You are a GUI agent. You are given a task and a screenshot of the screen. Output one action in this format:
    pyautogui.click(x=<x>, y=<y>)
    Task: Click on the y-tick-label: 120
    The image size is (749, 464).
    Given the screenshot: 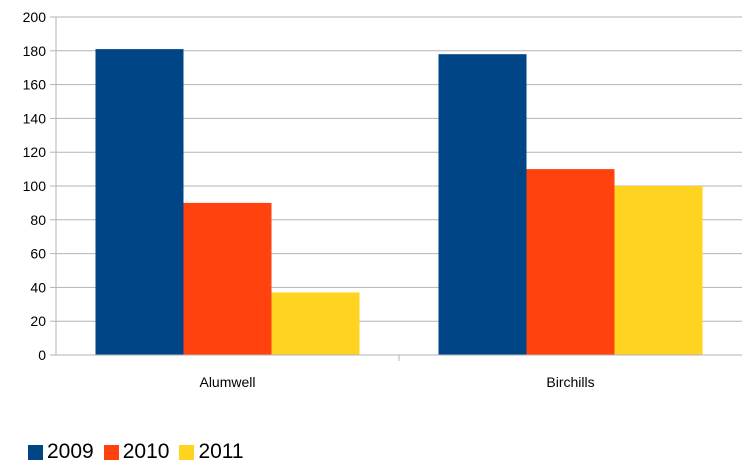 What is the action you would take?
    pyautogui.click(x=35, y=152)
    